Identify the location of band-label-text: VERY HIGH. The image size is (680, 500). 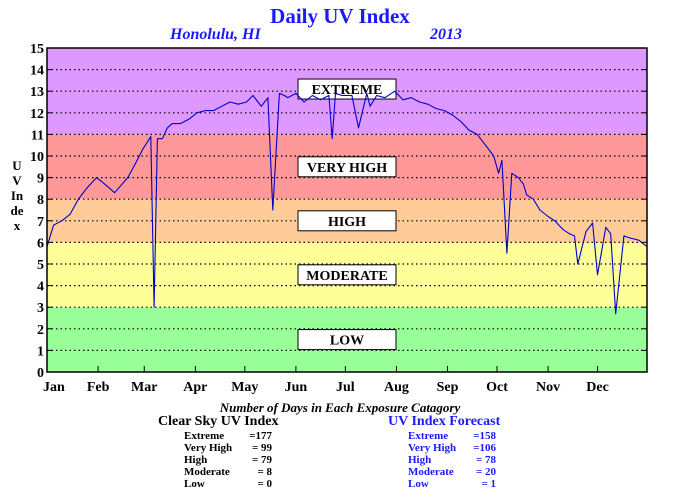
(347, 168).